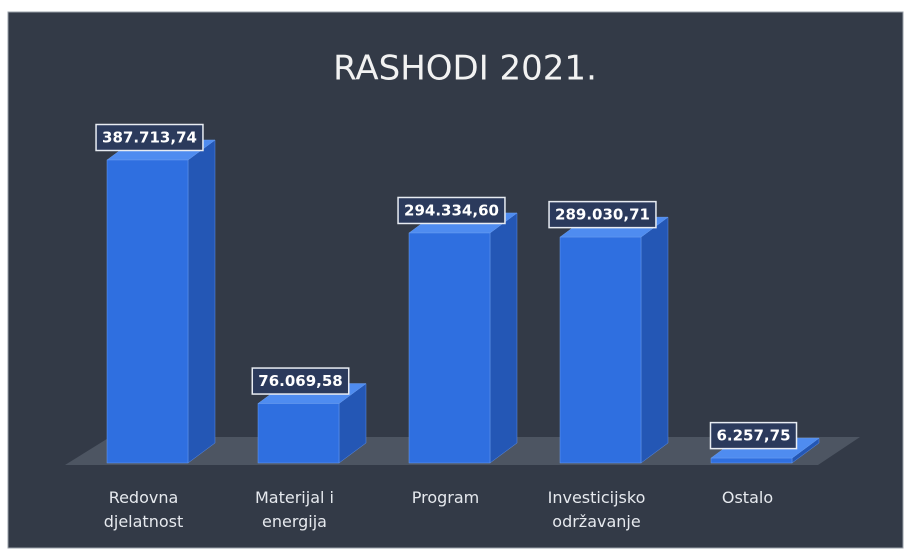 This screenshot has width=910, height=552. I want to click on value-label: 294.334,60, so click(451, 210).